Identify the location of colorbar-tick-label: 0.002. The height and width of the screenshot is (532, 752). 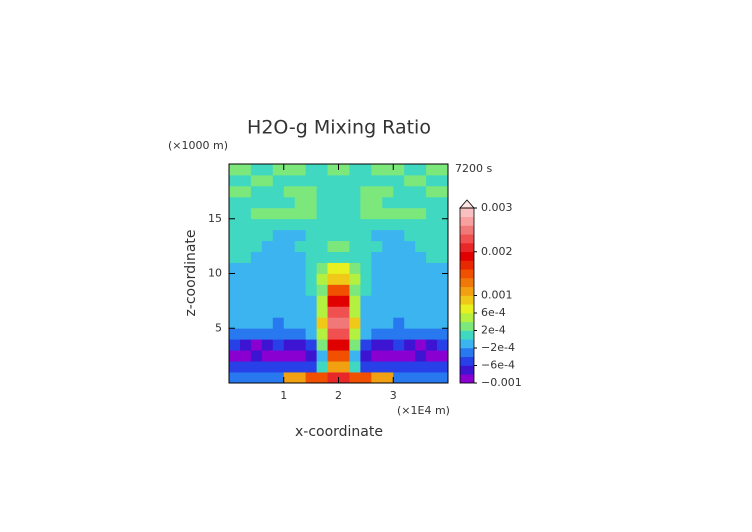
(497, 251).